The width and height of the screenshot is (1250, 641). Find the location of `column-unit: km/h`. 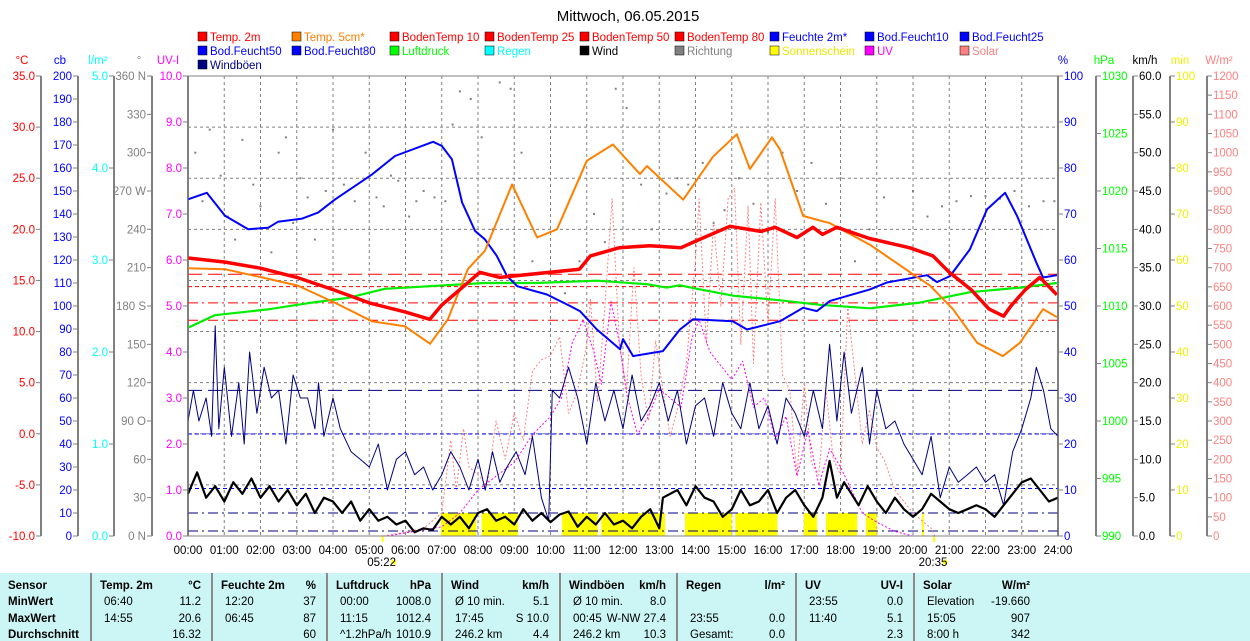

column-unit: km/h is located at coordinates (535, 586).